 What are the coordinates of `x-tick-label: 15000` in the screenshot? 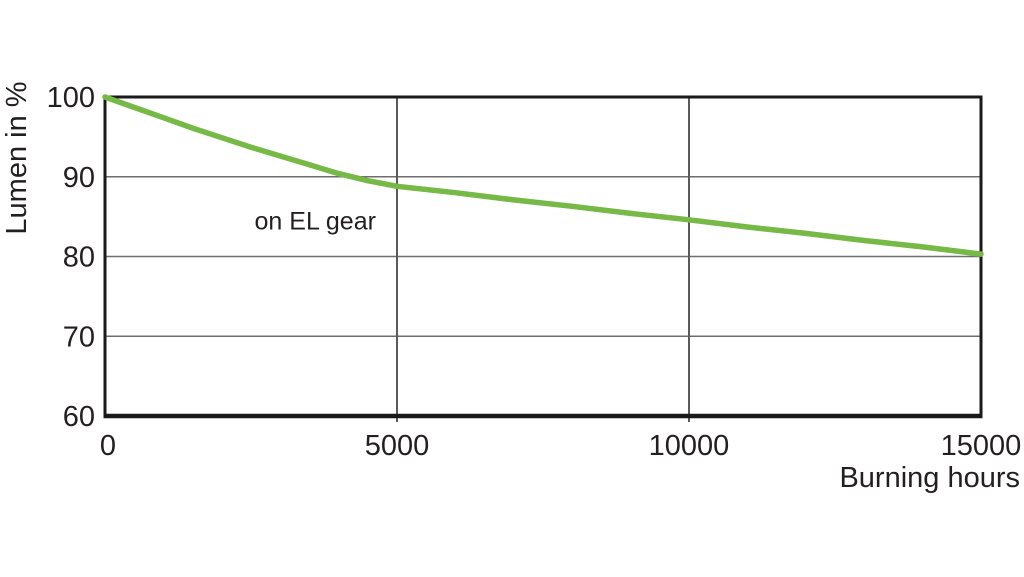 It's located at (981, 446).